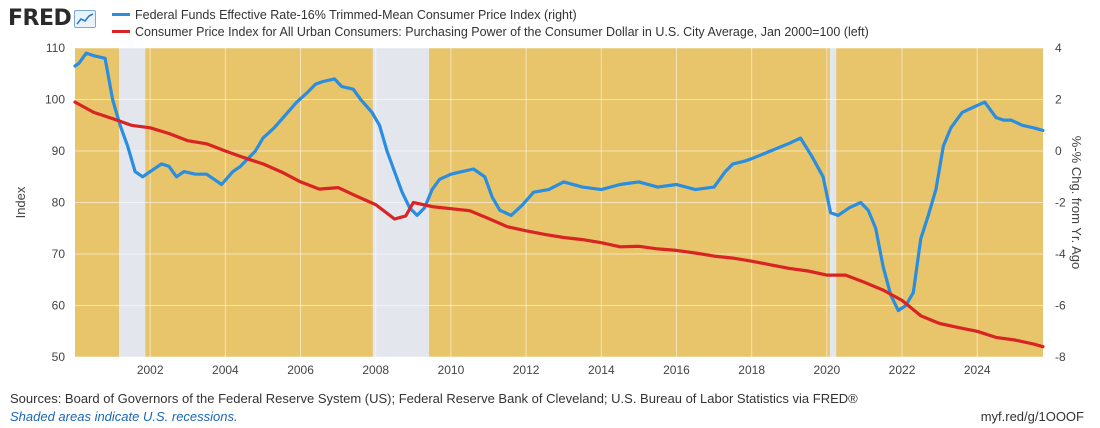 Image resolution: width=1100 pixels, height=428 pixels. What do you see at coordinates (1058, 48) in the screenshot?
I see `y-right-tick-label: 4` at bounding box center [1058, 48].